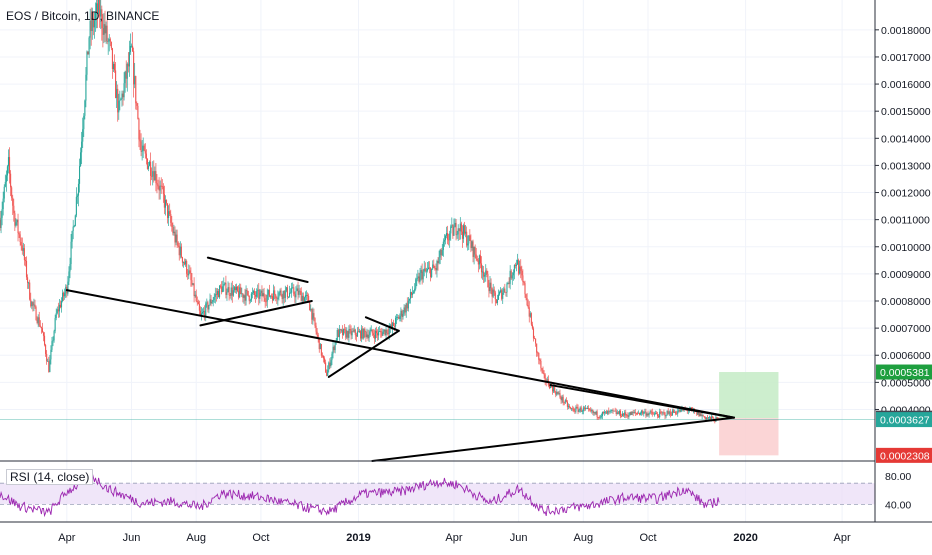 This screenshot has width=932, height=555. Describe the element at coordinates (906, 275) in the screenshot. I see `price-tick-label: 0.0009000` at that location.